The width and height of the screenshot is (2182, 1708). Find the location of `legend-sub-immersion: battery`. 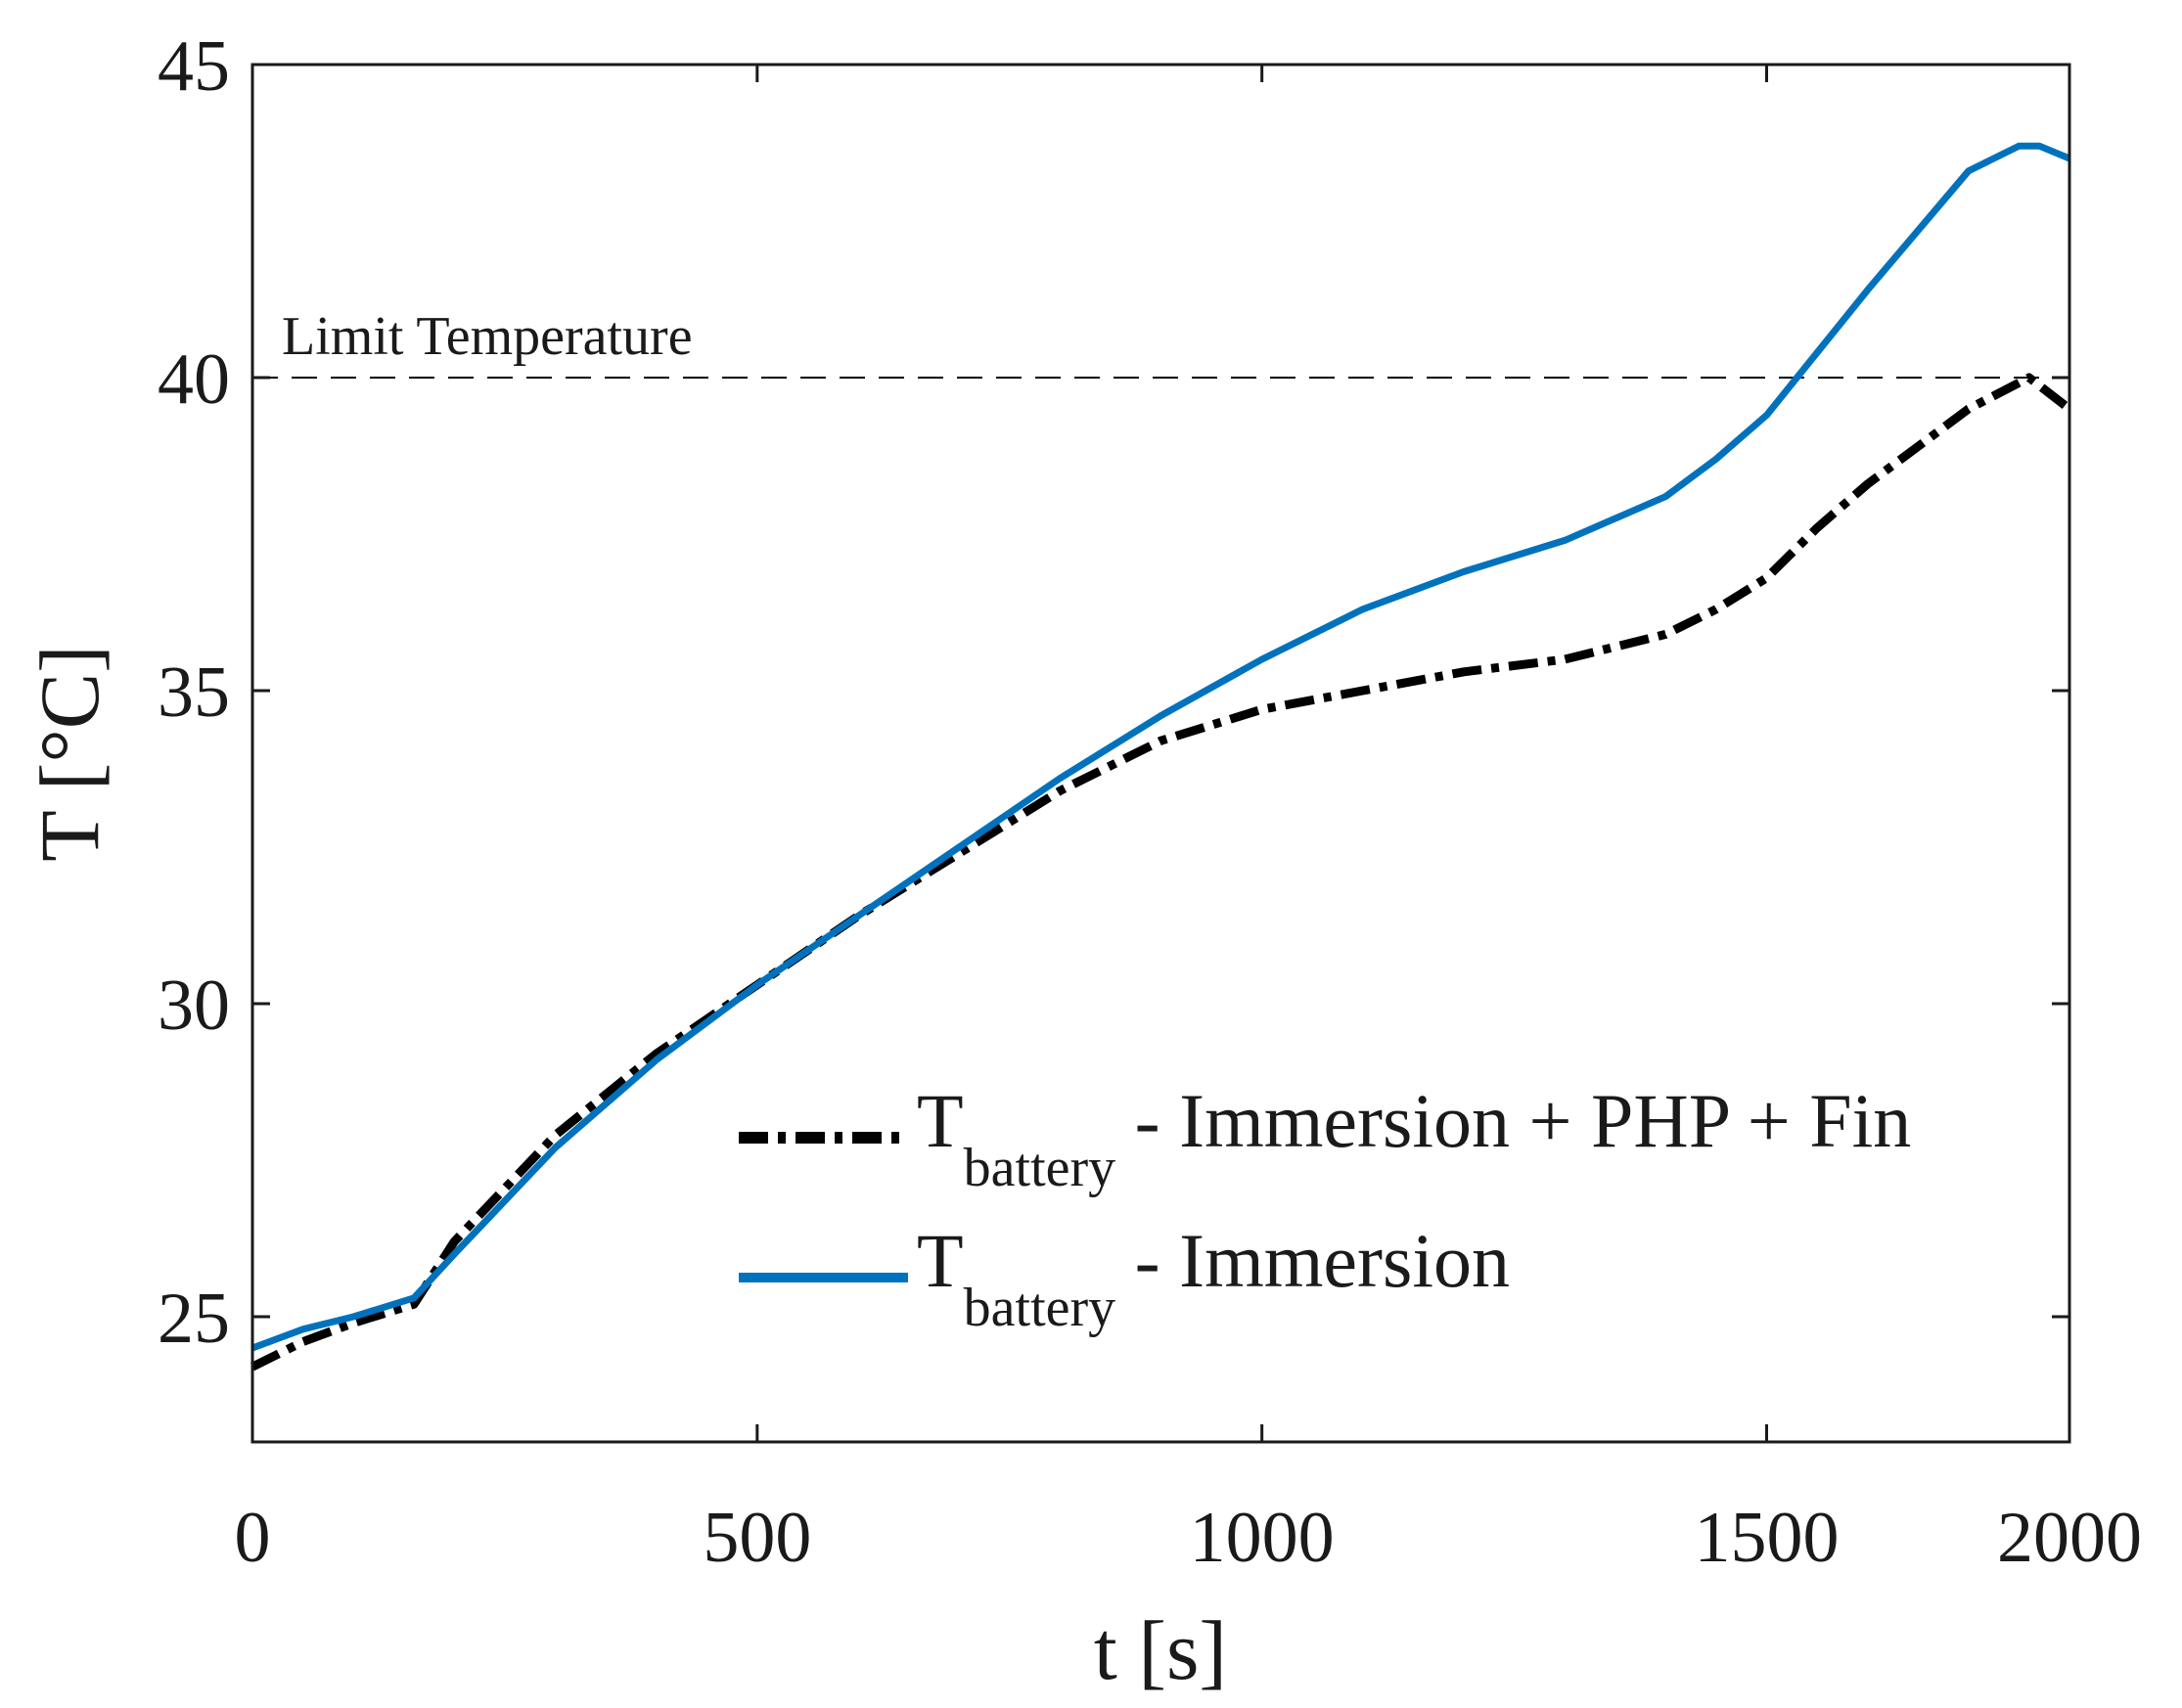

legend-sub-immersion: battery is located at coordinates (1040, 1308).